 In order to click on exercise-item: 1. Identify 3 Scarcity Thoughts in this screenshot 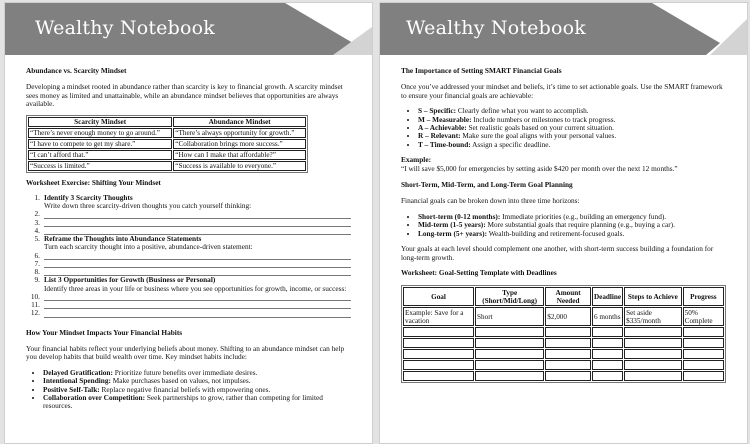, I will do `click(188, 197)`.